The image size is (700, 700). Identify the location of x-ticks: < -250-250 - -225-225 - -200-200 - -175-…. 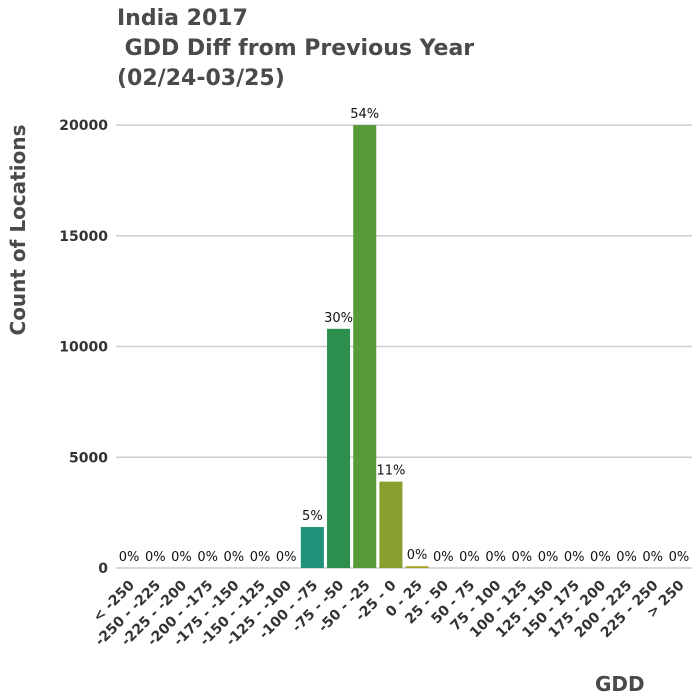
(389, 613).